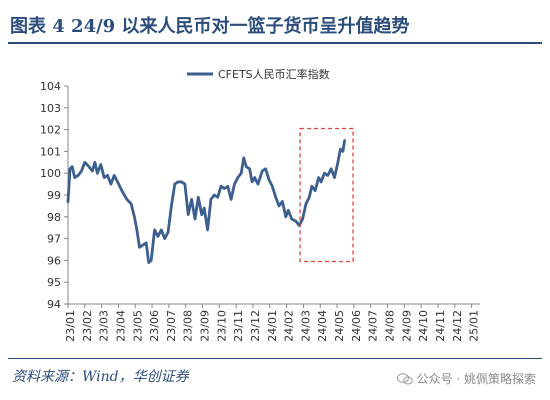  I want to click on x-tick-label: 23/10, so click(221, 326).